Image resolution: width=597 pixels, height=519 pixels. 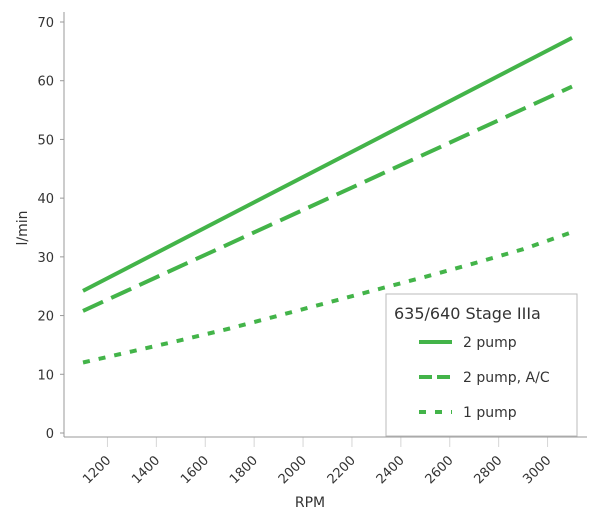 What do you see at coordinates (50, 434) in the screenshot?
I see `y-tick-label: 0` at bounding box center [50, 434].